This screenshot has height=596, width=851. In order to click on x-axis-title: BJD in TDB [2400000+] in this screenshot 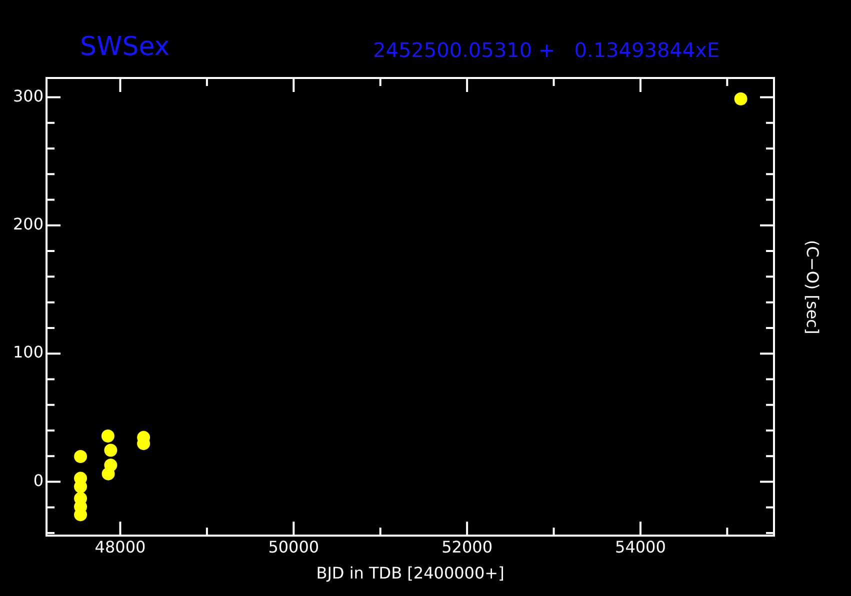, I will do `click(410, 573)`.